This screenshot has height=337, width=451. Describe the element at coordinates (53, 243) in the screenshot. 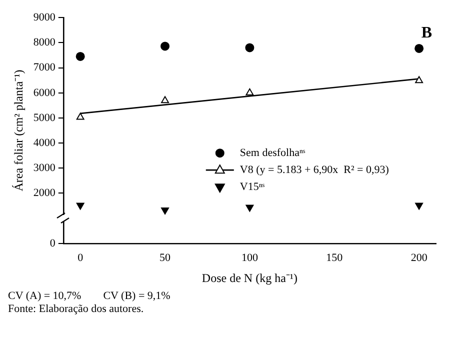

I see `y-tick-label: 0` at that location.